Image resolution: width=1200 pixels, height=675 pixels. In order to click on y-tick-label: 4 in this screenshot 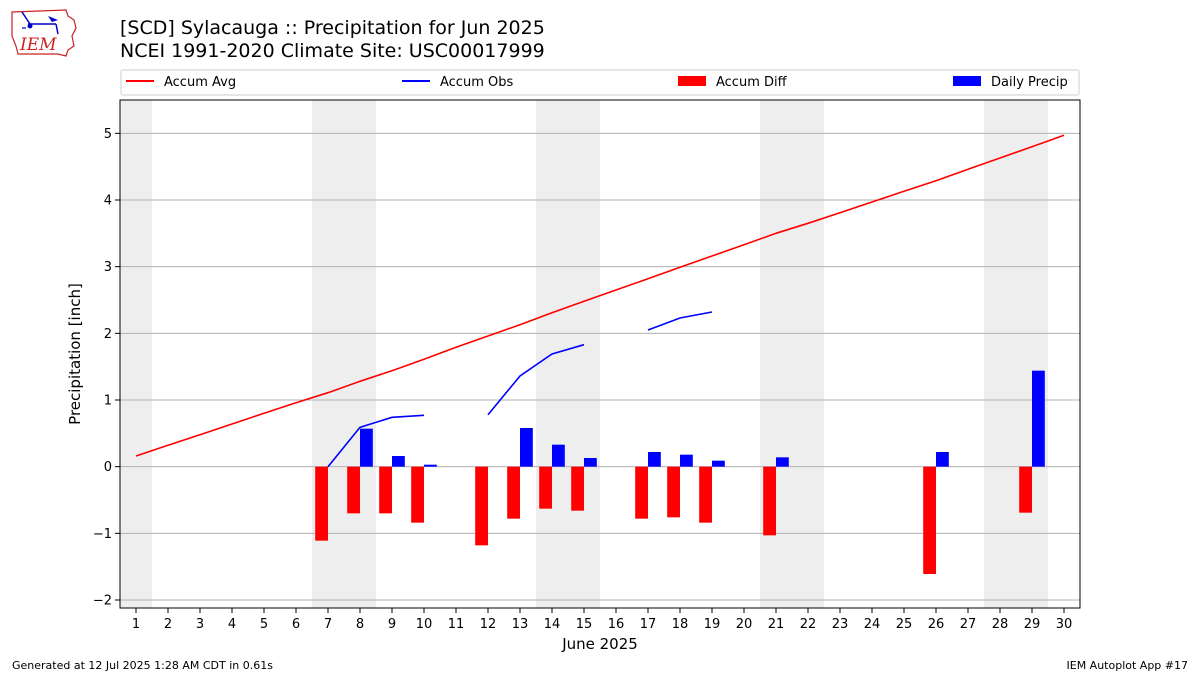, I will do `click(108, 201)`.